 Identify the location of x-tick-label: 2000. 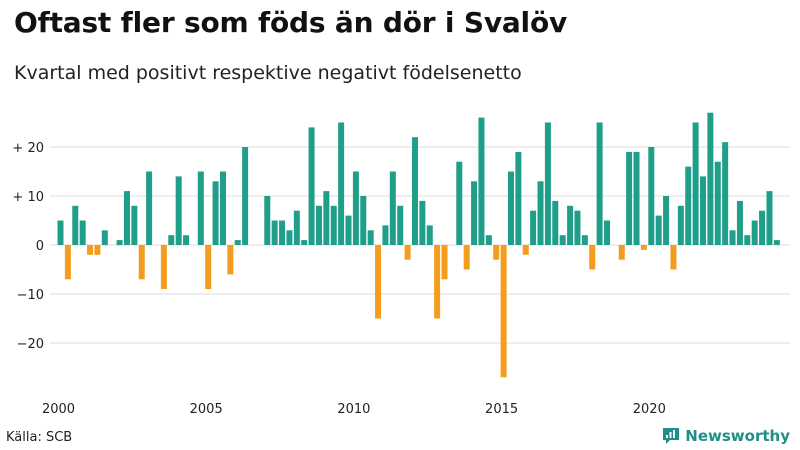
(58, 409).